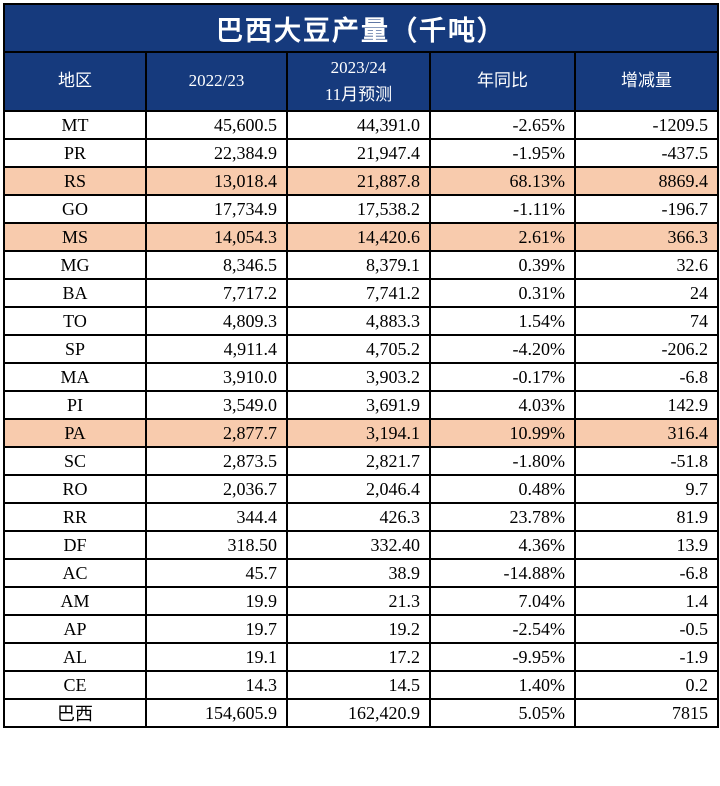  I want to click on yoy-cell: 2.61%, so click(502, 237).